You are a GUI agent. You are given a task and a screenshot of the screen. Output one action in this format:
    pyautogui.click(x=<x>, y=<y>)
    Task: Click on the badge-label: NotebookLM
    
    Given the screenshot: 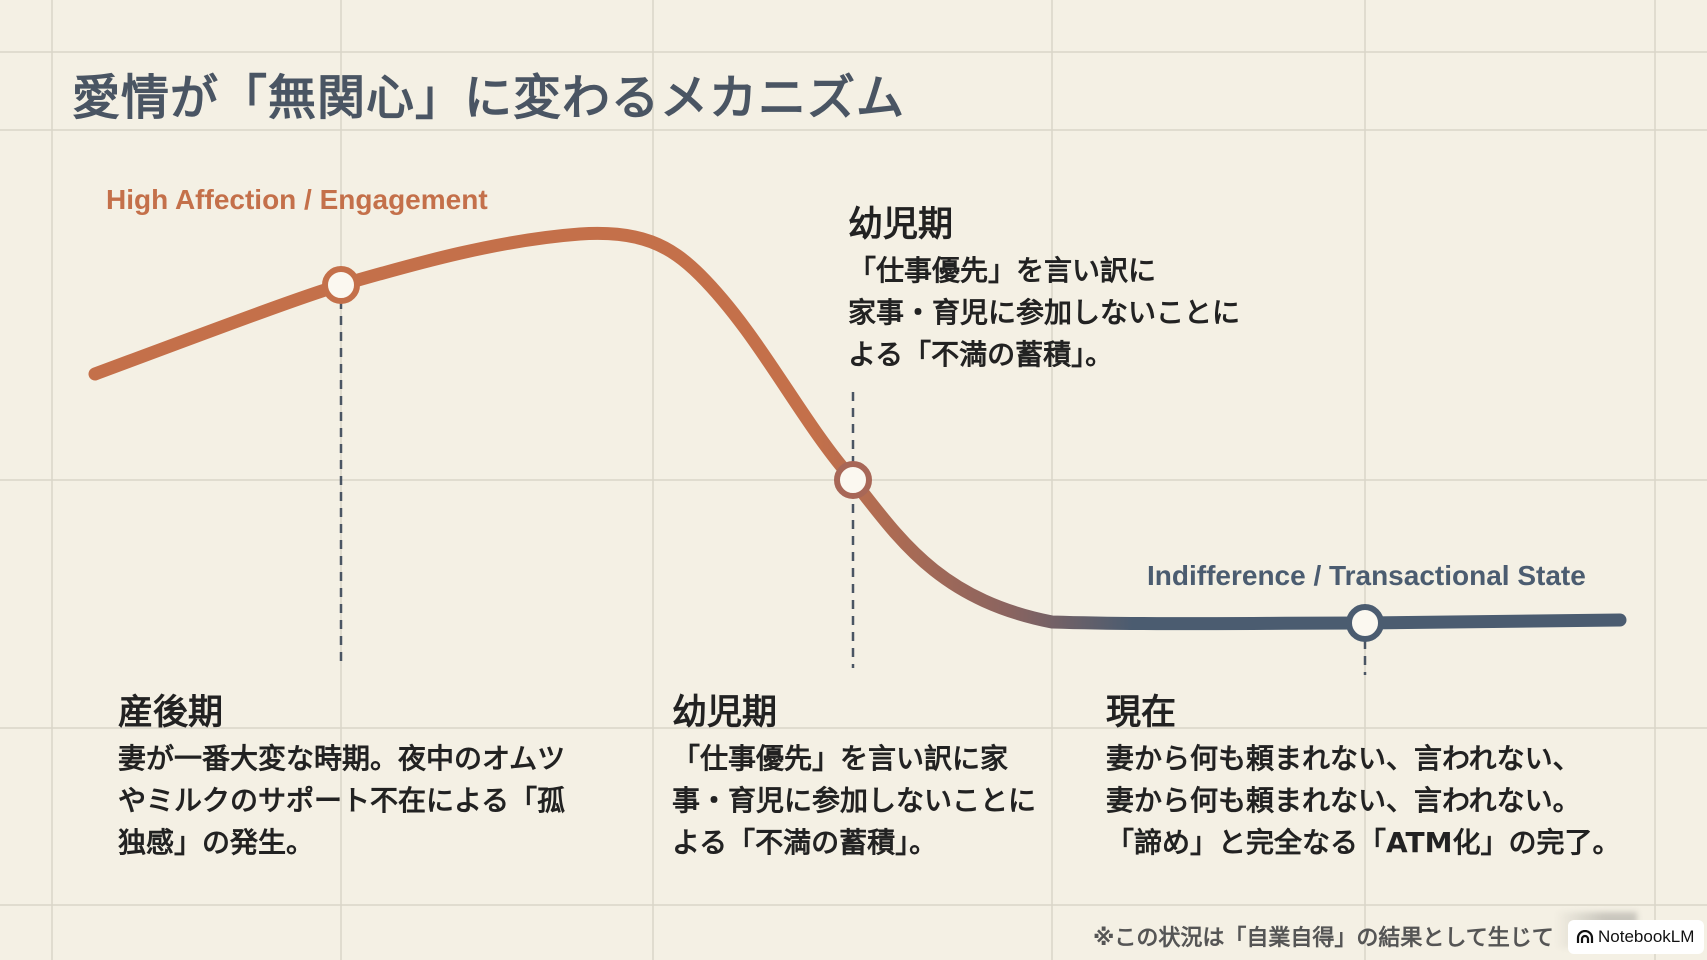 What is the action you would take?
    pyautogui.click(x=1646, y=936)
    